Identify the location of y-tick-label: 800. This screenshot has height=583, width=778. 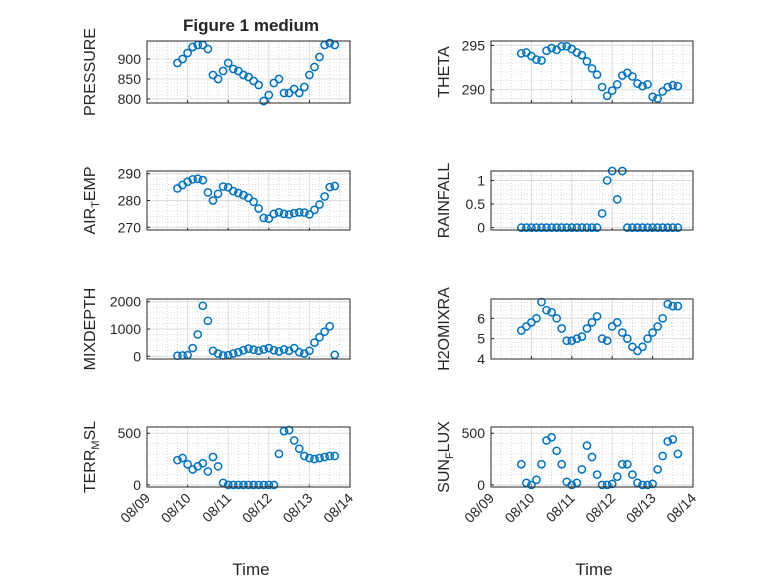
(130, 99).